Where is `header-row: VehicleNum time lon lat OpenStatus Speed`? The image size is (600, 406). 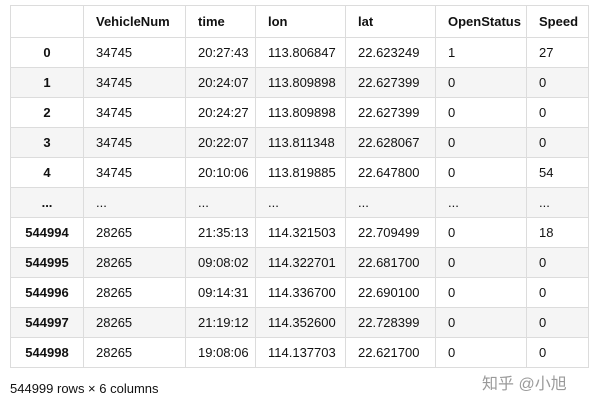
header-row: VehicleNum time lon lat OpenStatus Speed is located at coordinates (299, 21).